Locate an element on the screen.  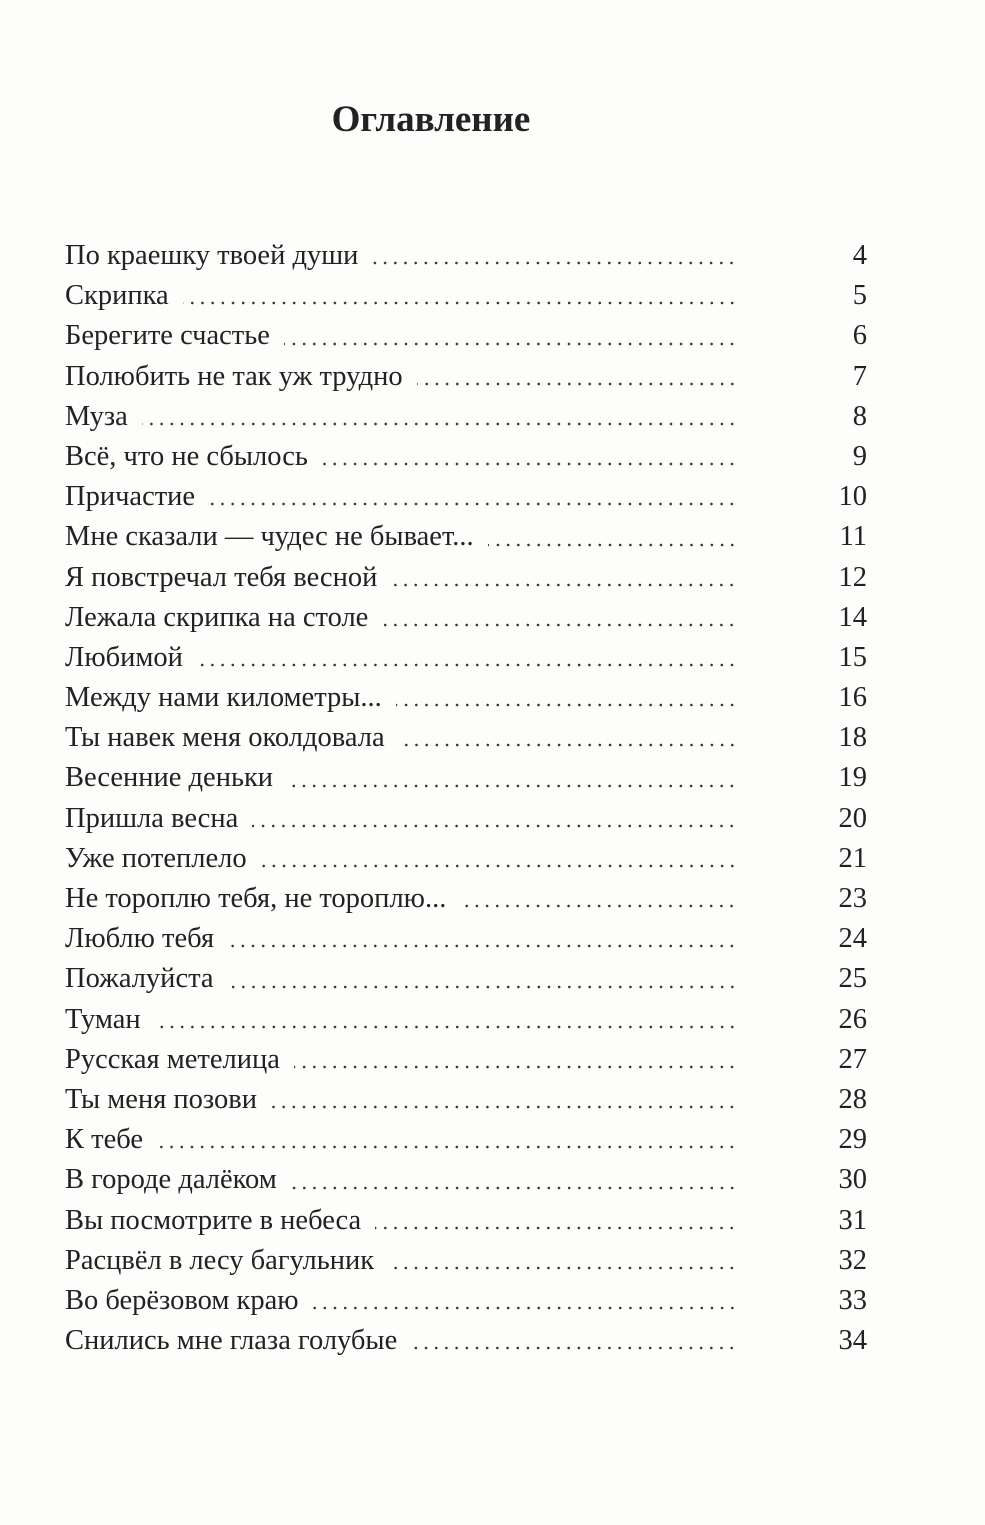
toc-entry-title: Во берёзовом краю is located at coordinates (182, 1300).